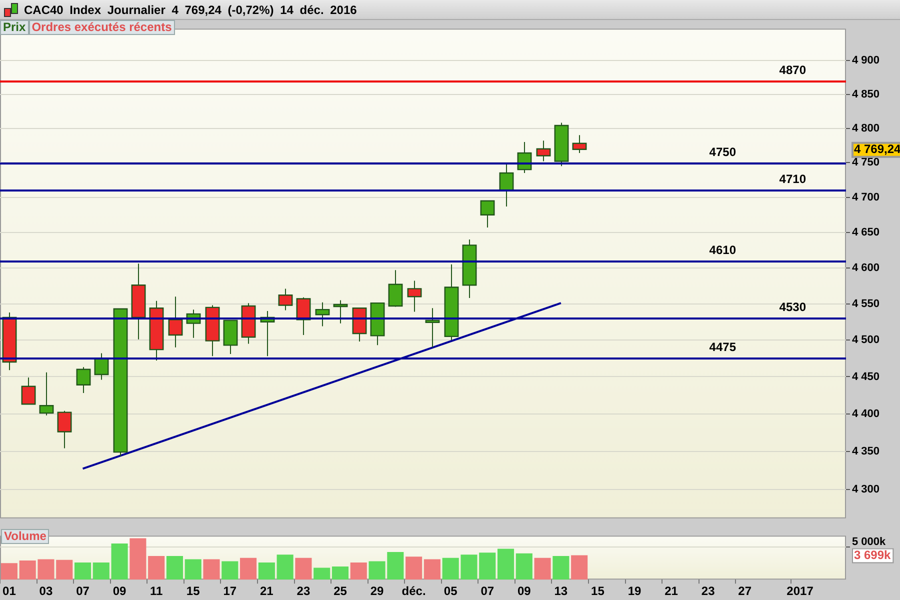  What do you see at coordinates (722, 347) in the screenshot?
I see `ref-line-label: 4475` at bounding box center [722, 347].